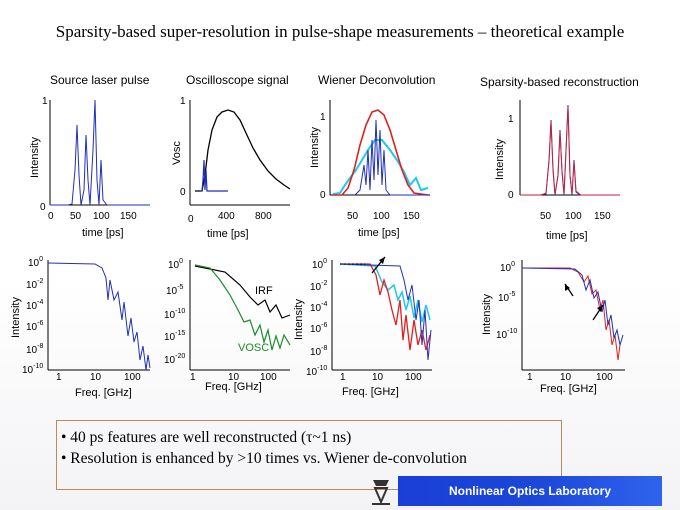 The image size is (680, 510). Describe the element at coordinates (191, 219) in the screenshot. I see `osc-xtick-0: 0` at that location.